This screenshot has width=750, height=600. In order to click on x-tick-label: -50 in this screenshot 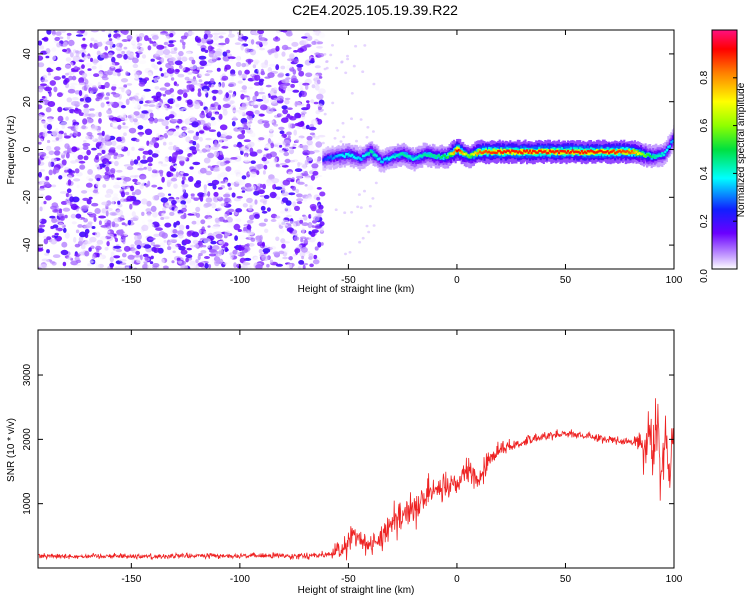, I will do `click(348, 280)`.